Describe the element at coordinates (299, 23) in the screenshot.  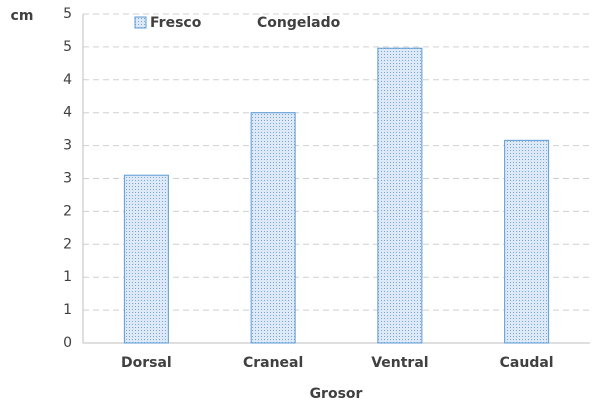
I see `legend-label: Congelado` at that location.